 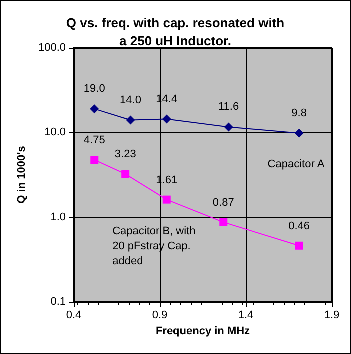 What do you see at coordinates (297, 164) in the screenshot?
I see `text: Capacitor A` at bounding box center [297, 164].